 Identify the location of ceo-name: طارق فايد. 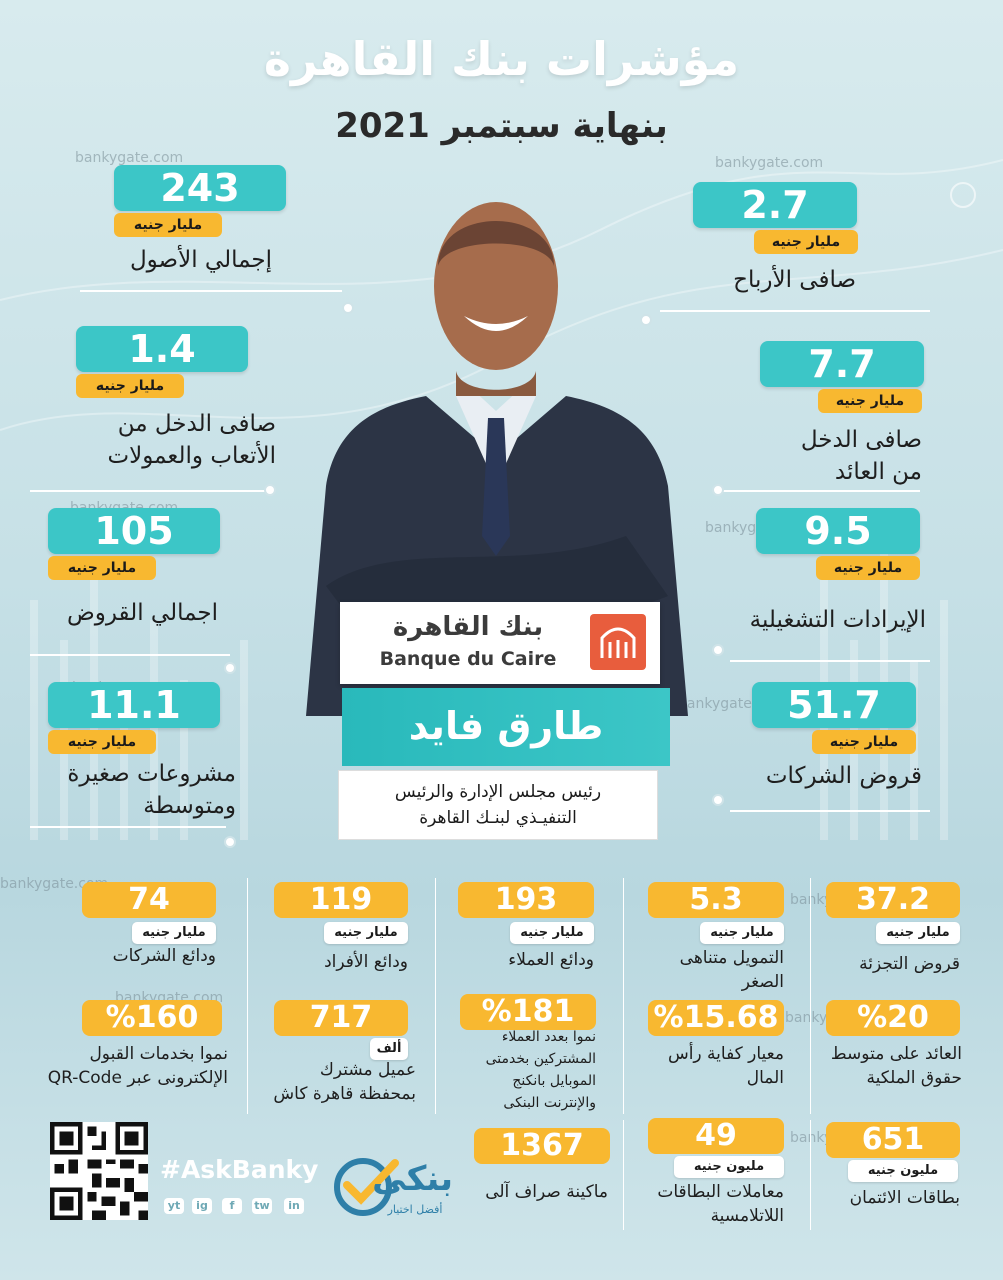
(506, 726).